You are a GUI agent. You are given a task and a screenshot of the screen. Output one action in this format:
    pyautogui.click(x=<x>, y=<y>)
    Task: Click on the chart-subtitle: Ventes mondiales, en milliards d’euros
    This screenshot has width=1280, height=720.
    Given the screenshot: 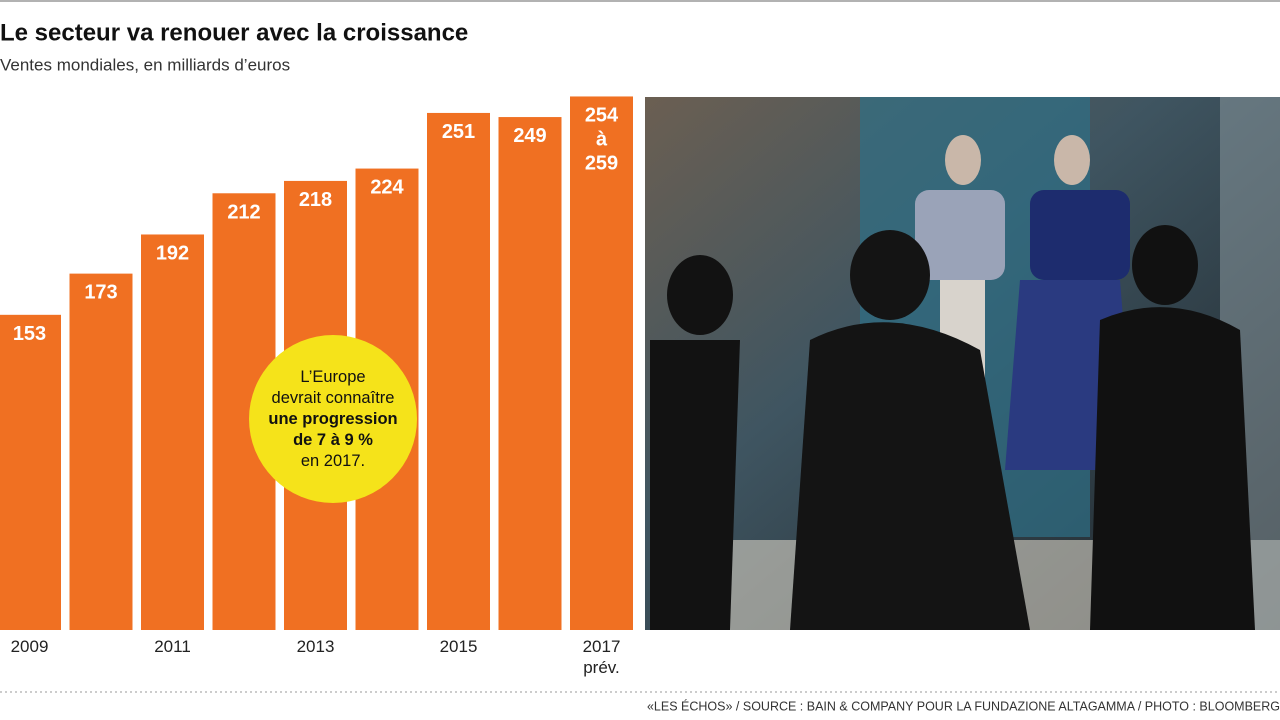 What is the action you would take?
    pyautogui.click(x=145, y=64)
    